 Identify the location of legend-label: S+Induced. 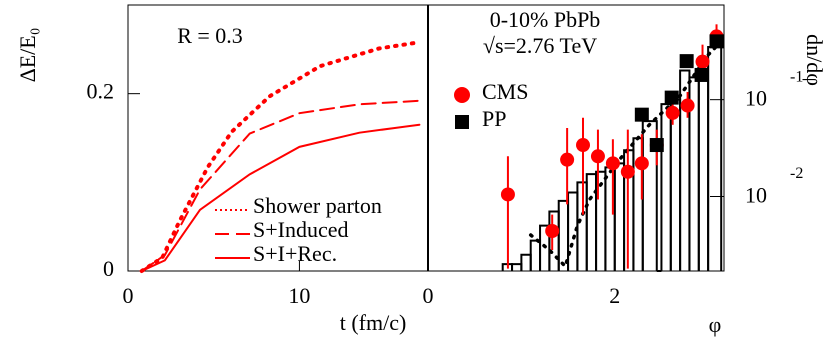
(301, 229).